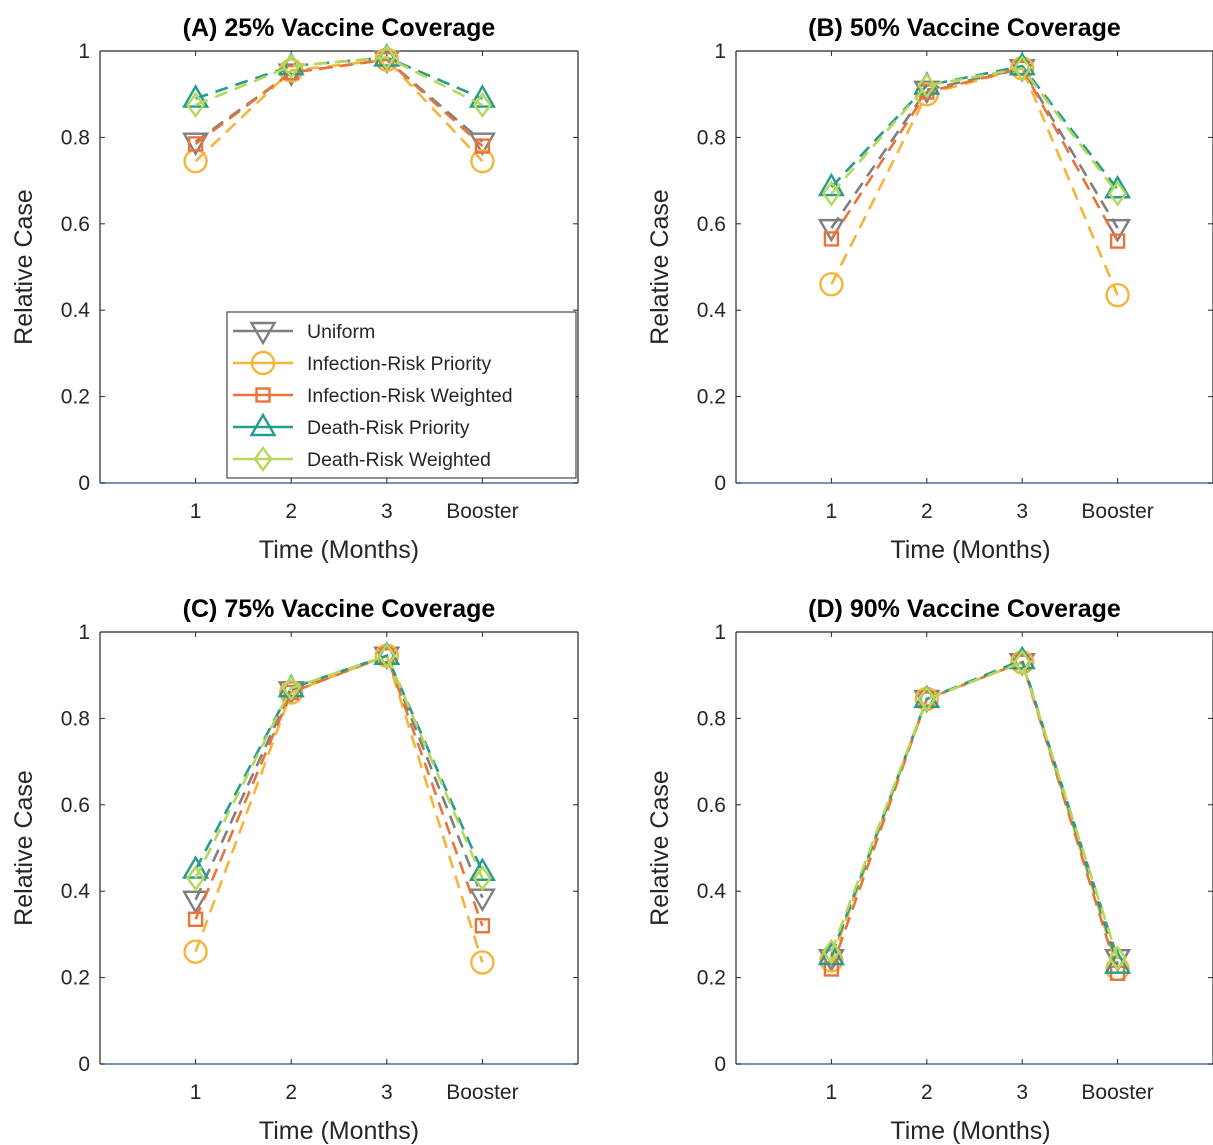  Describe the element at coordinates (964, 28) in the screenshot. I see `chart-title: (B) 50% Vaccine Coverage` at that location.